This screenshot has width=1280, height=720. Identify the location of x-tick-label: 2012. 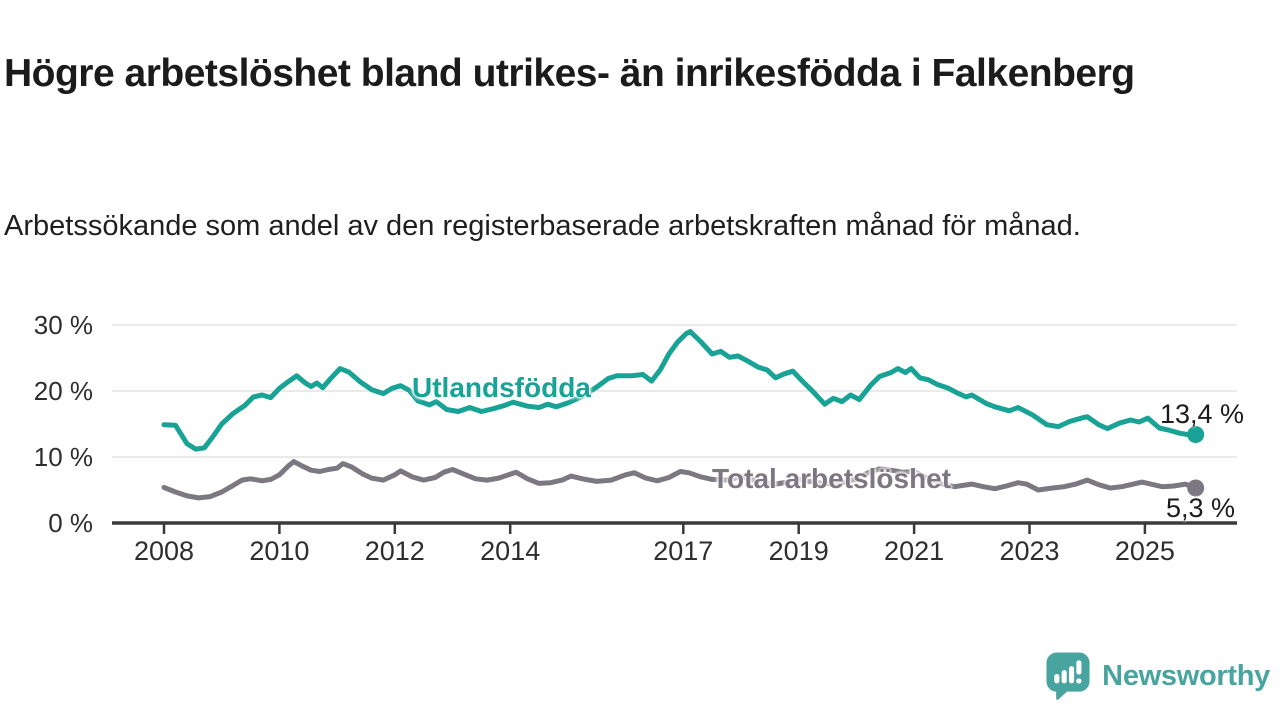
(395, 551).